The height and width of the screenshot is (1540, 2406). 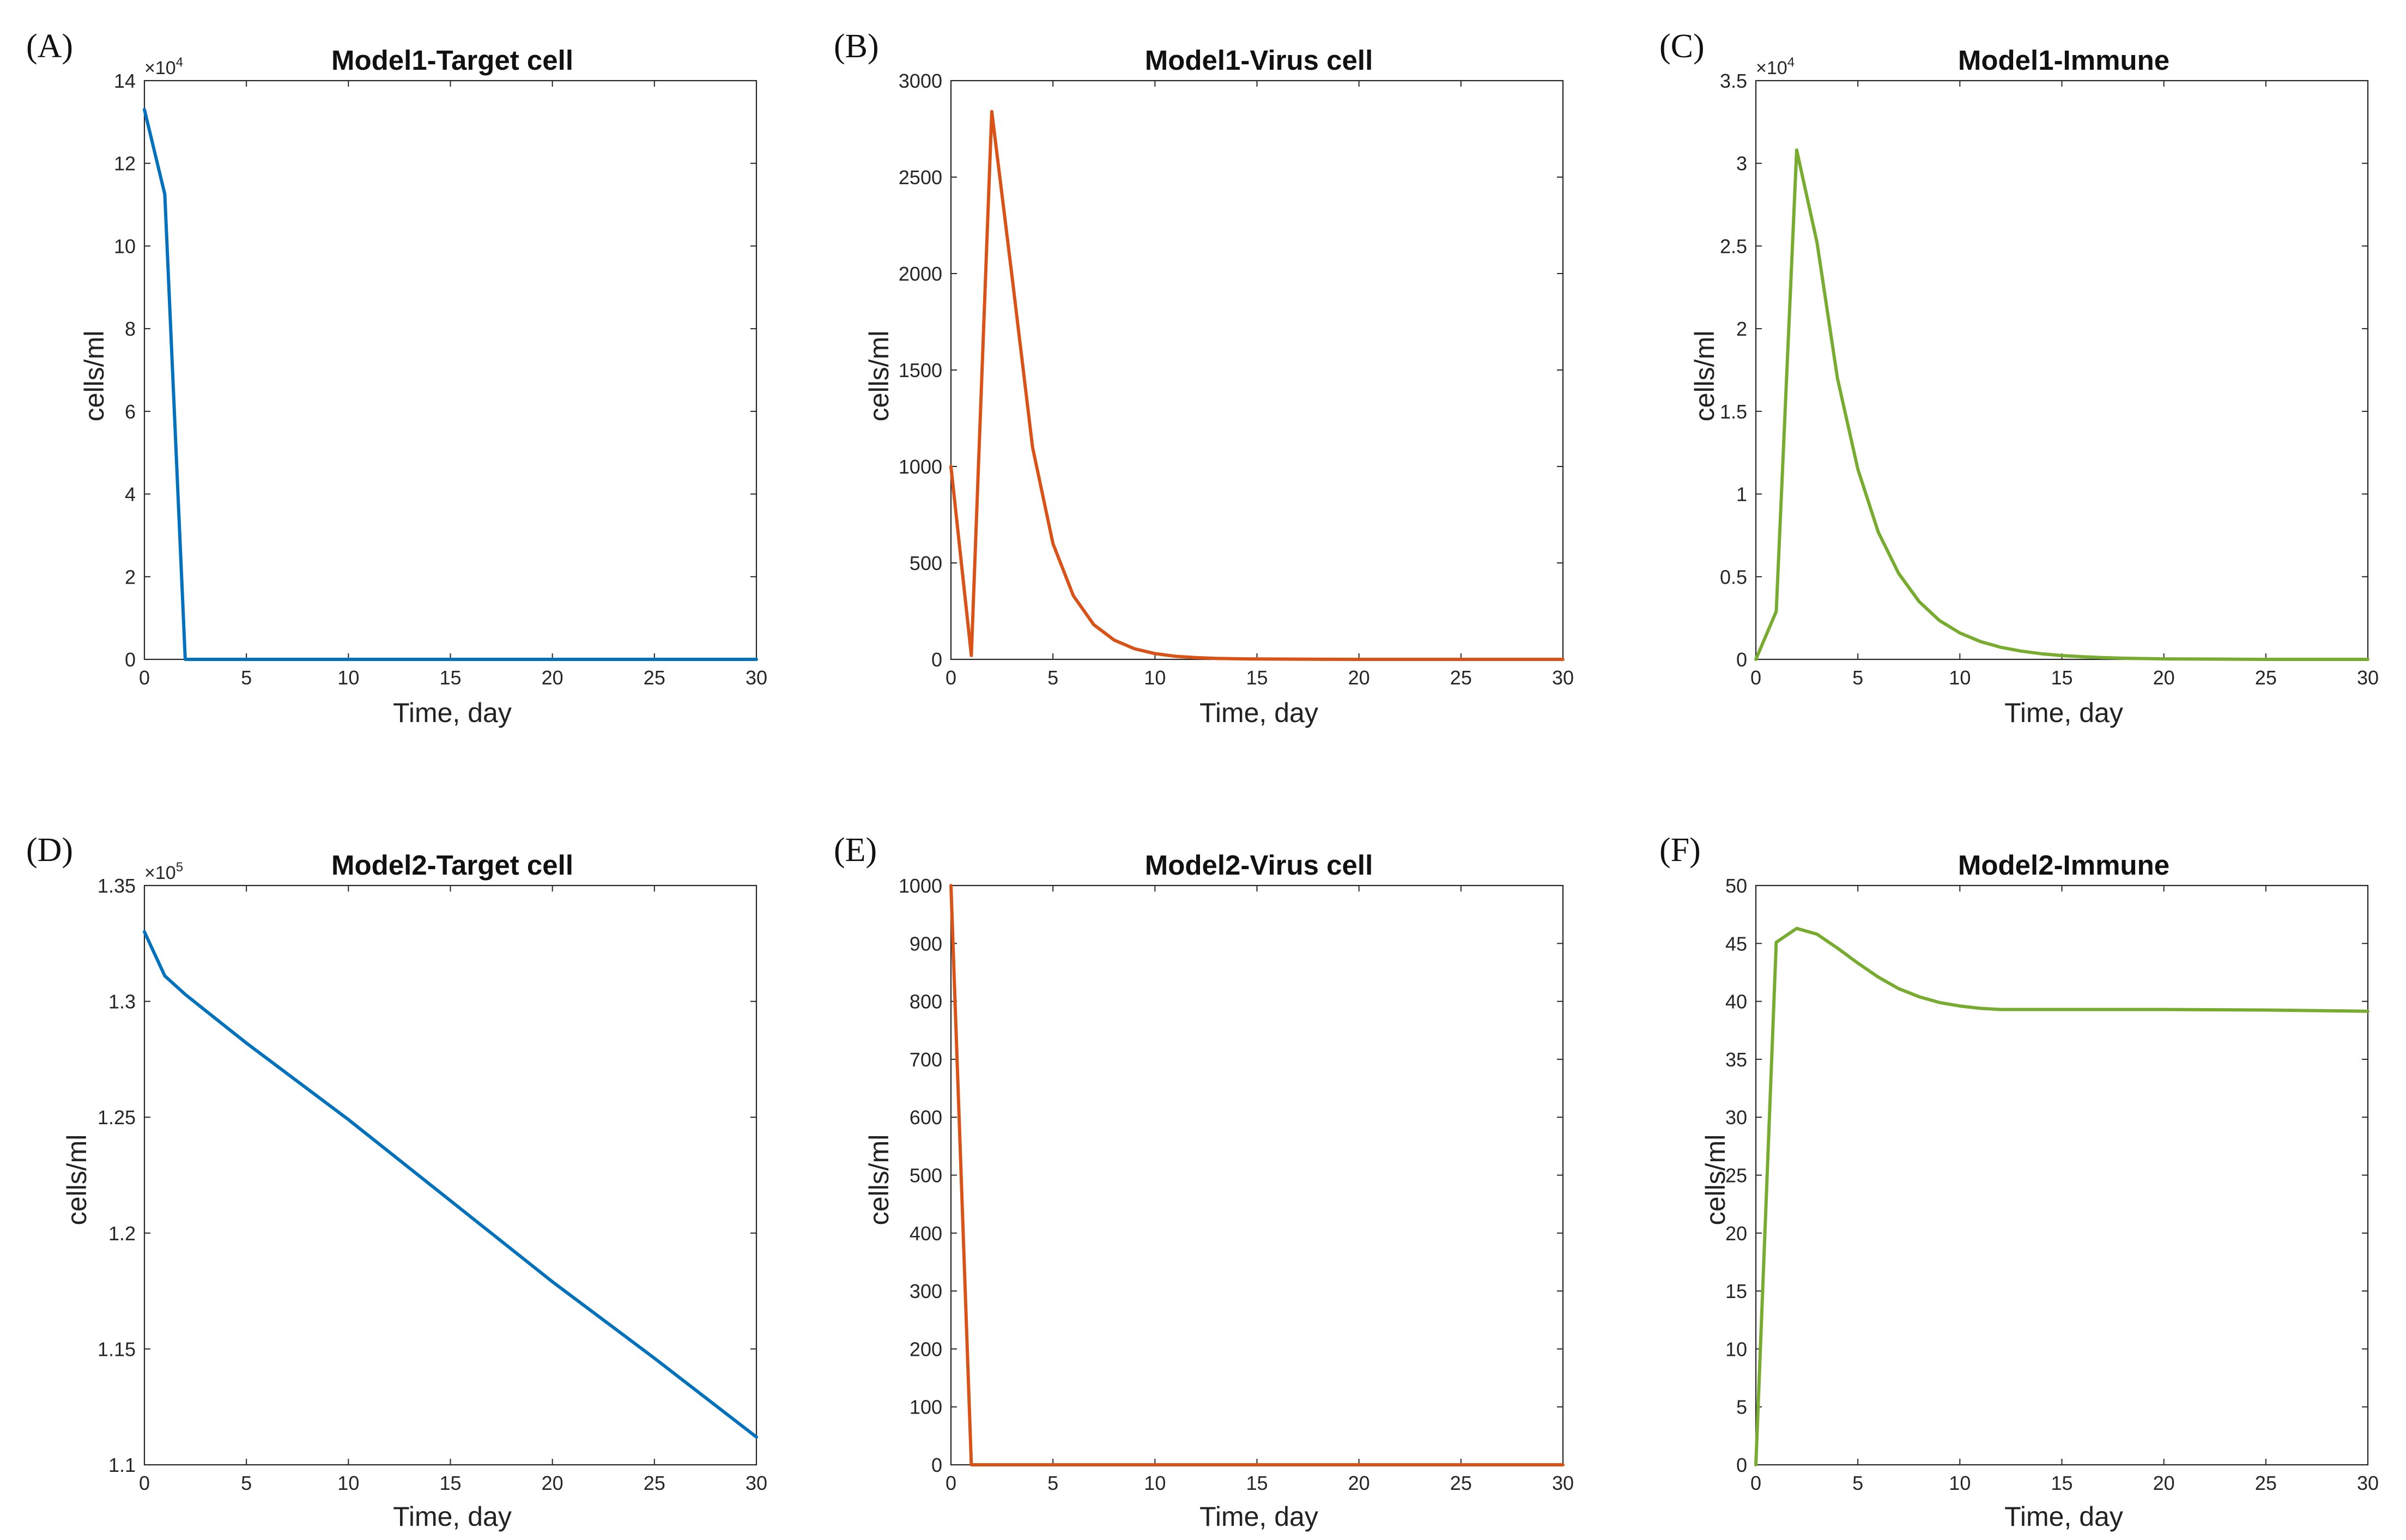 I want to click on chart-title-f: Model2-Immune, so click(x=2063, y=865).